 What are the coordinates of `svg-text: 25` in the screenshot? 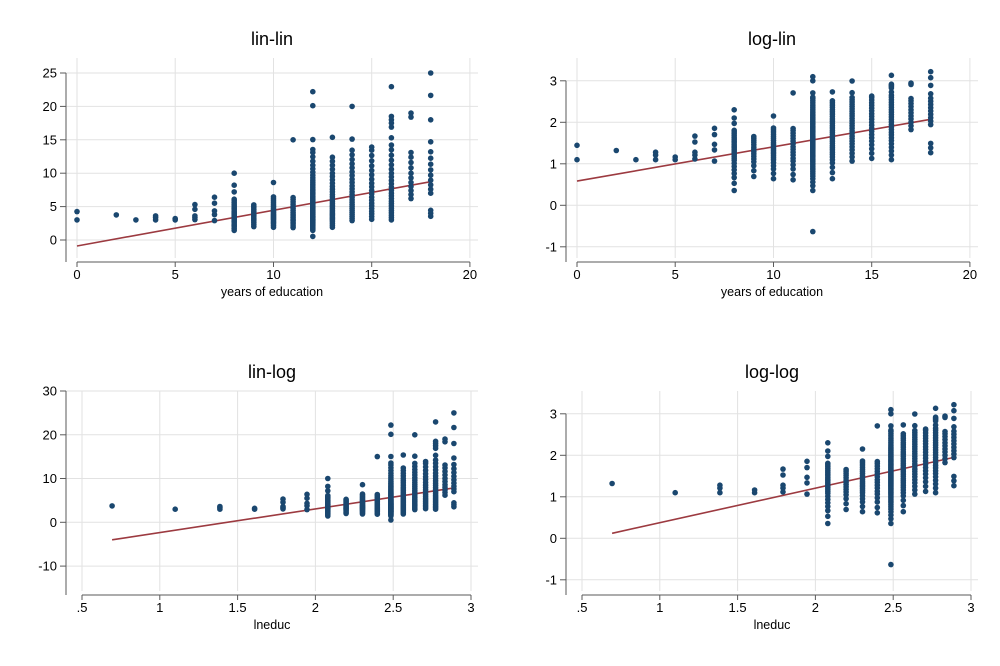 It's located at (50, 73).